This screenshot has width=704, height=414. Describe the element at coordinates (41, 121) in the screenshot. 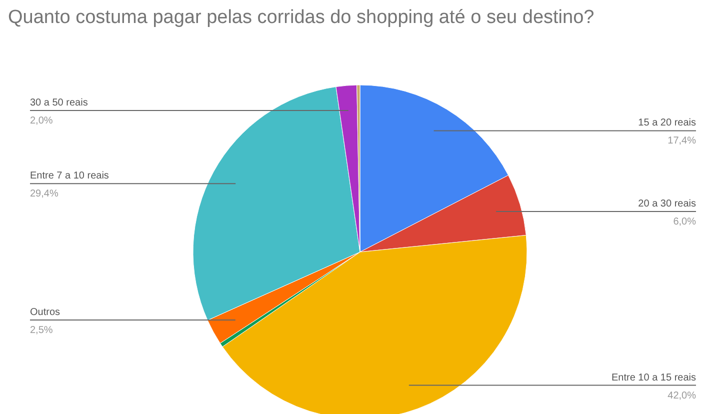

I see `data-label: 2,0%` at that location.